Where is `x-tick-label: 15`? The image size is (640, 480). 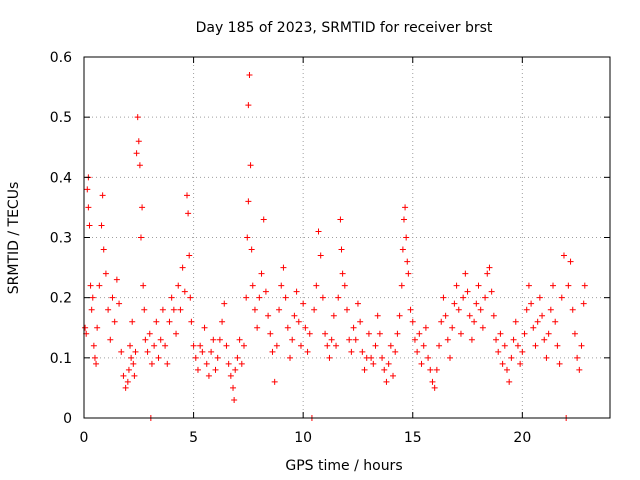 x-tick-label: 15 is located at coordinates (413, 438).